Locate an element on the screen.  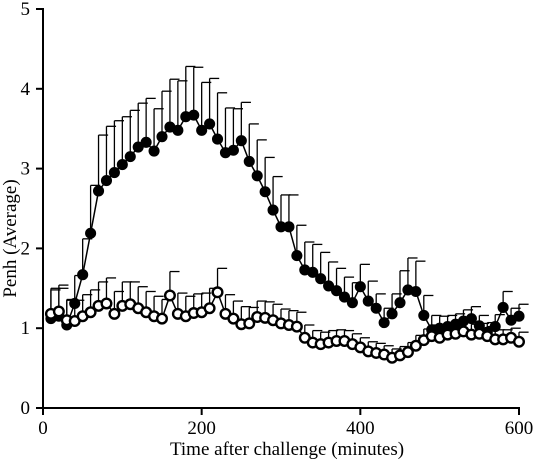
x-tick-label: 200 is located at coordinates (201, 428).